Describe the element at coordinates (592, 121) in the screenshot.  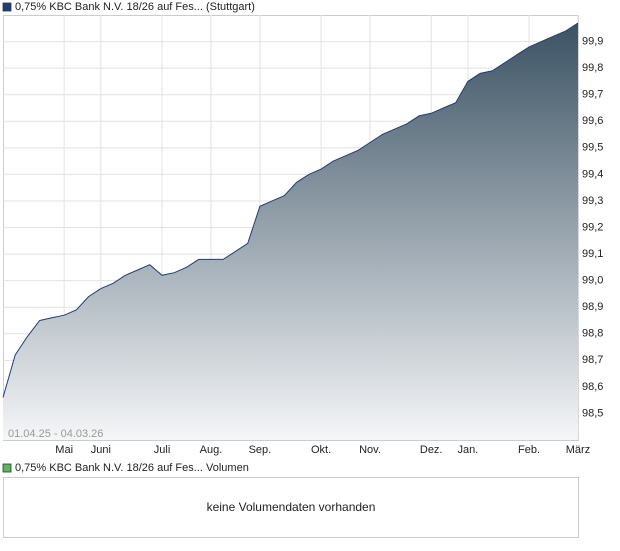
I see `y-tick-label: 99,6` at that location.